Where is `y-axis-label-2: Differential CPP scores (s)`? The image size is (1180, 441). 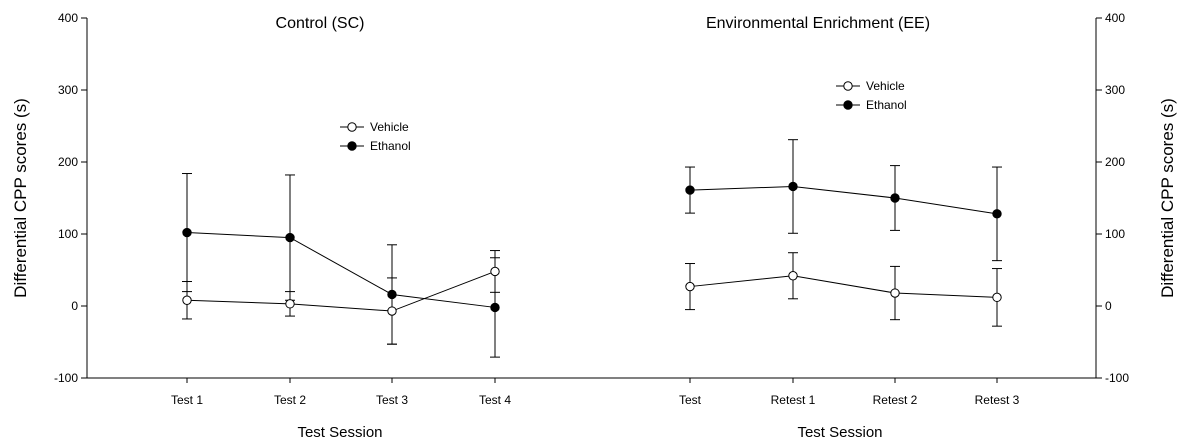 y-axis-label-2: Differential CPP scores (s) is located at coordinates (1167, 198).